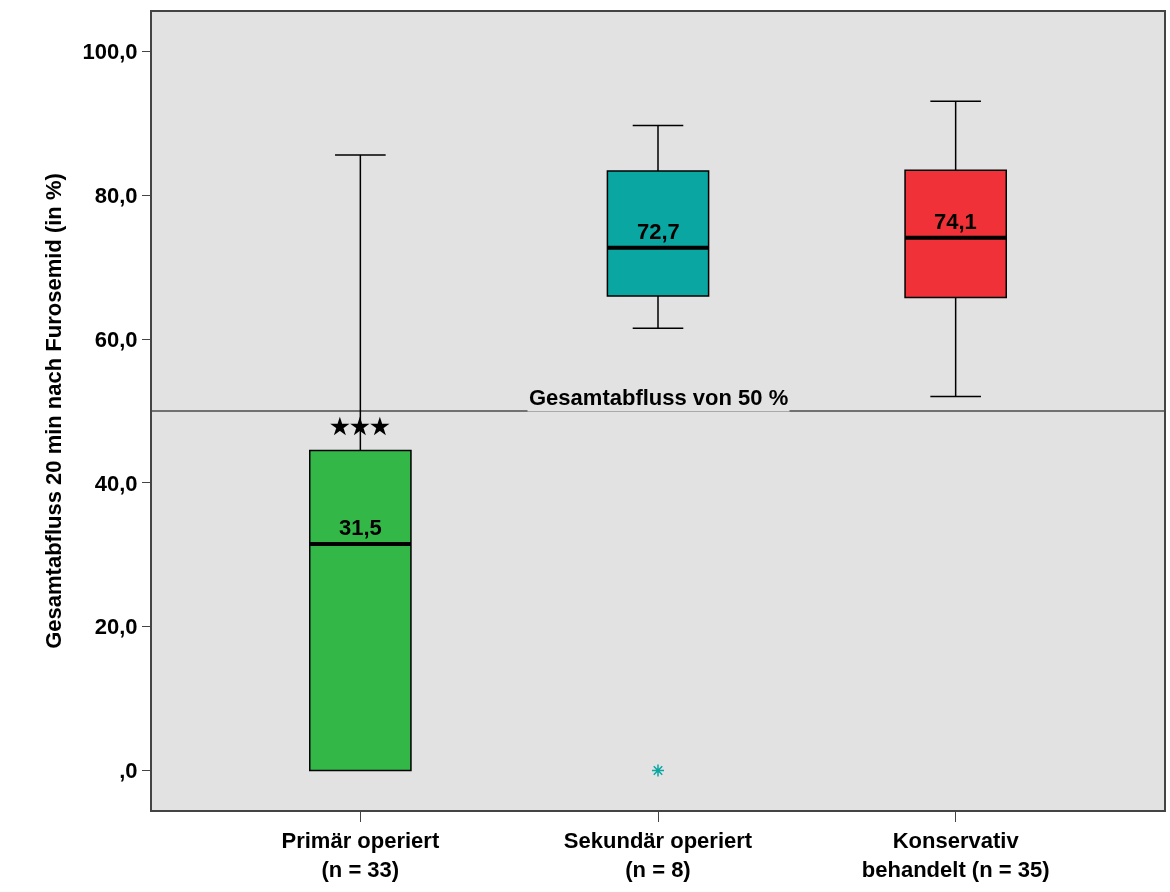  Describe the element at coordinates (658, 855) in the screenshot. I see `x-tick-label: Sekundär operiert (n = 8)` at that location.